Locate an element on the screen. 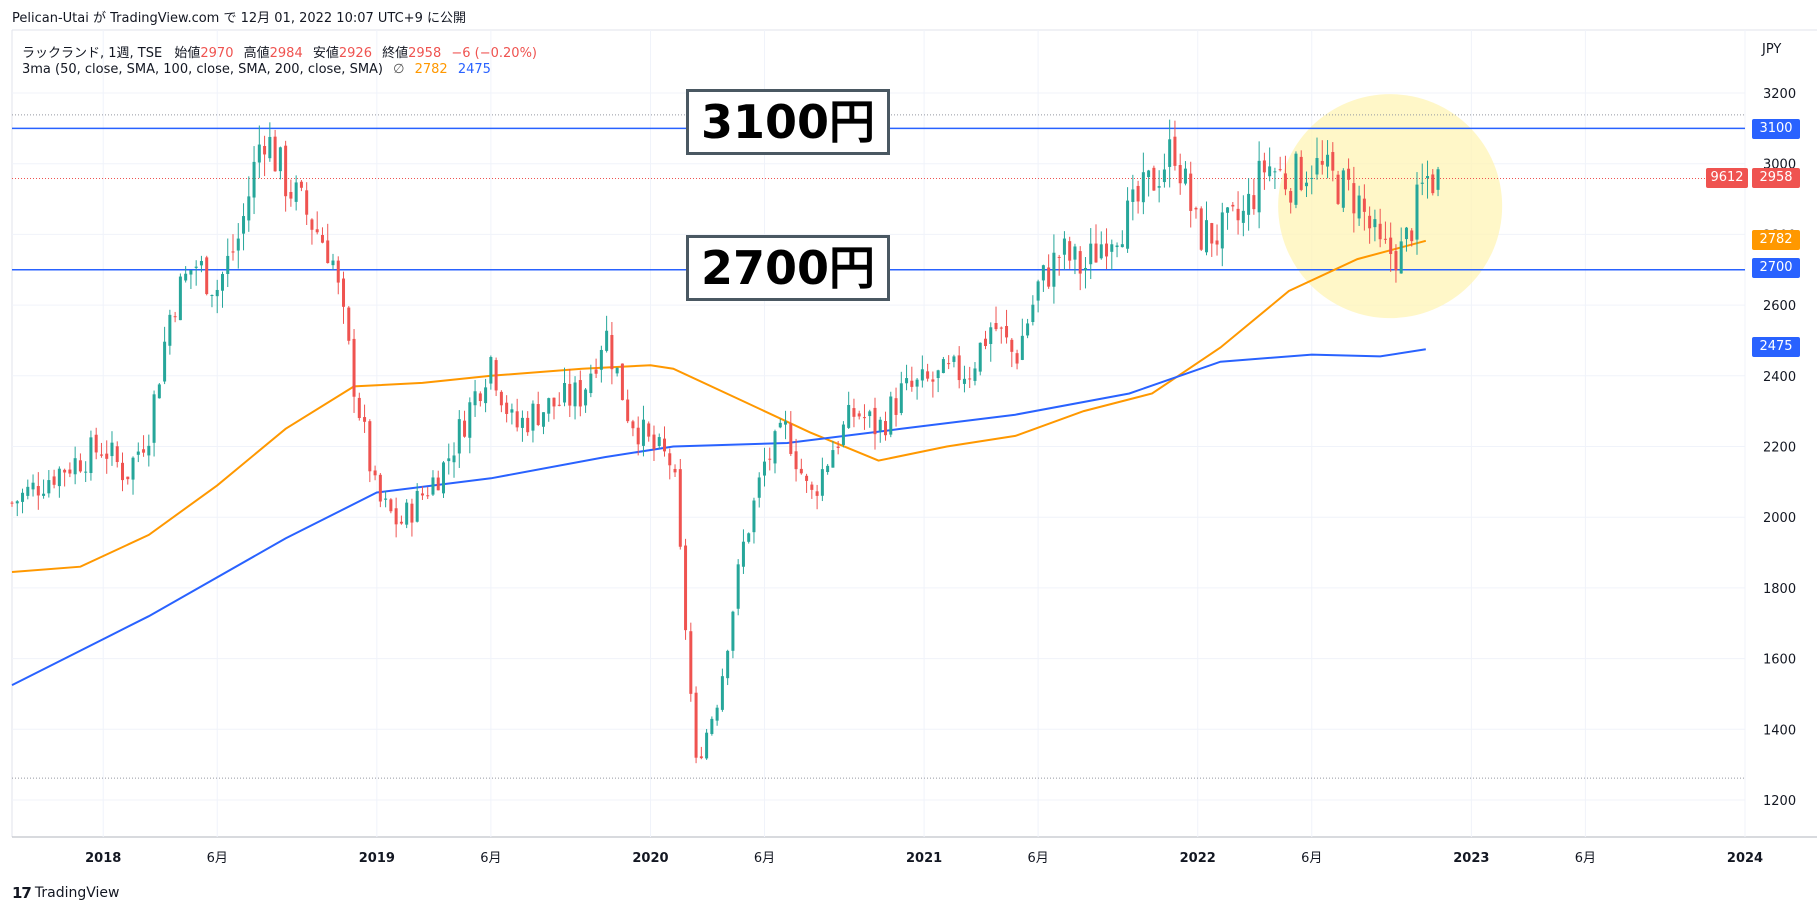 The image size is (1817, 914). callout-3100: 3100円 is located at coordinates (788, 122).